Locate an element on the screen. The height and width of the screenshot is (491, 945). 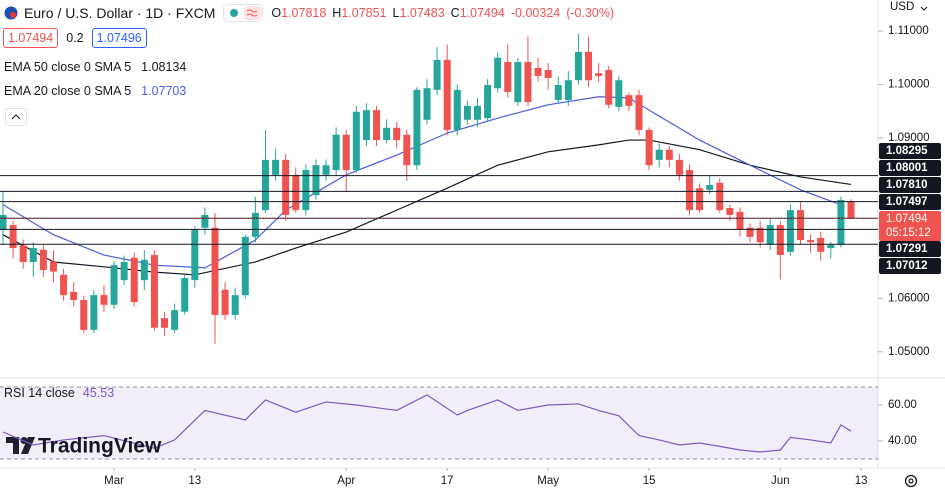
settings-icon is located at coordinates (911, 481).